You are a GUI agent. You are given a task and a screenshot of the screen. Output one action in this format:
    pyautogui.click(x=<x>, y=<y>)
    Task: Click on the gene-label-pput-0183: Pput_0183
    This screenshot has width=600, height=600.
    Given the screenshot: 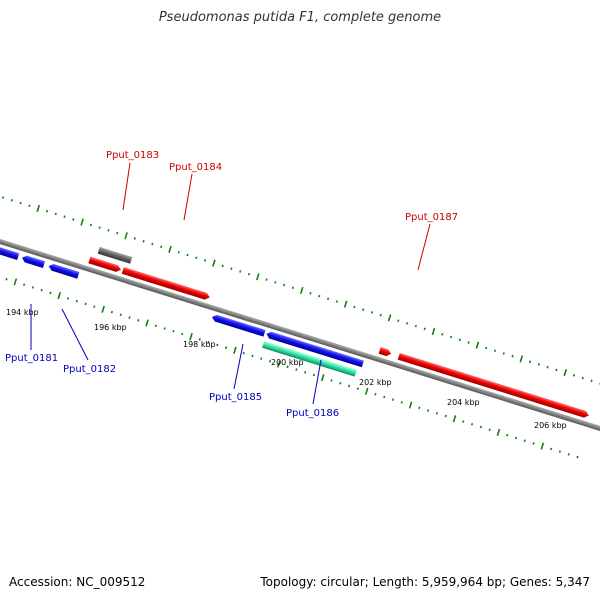 What is the action you would take?
    pyautogui.click(x=132, y=155)
    